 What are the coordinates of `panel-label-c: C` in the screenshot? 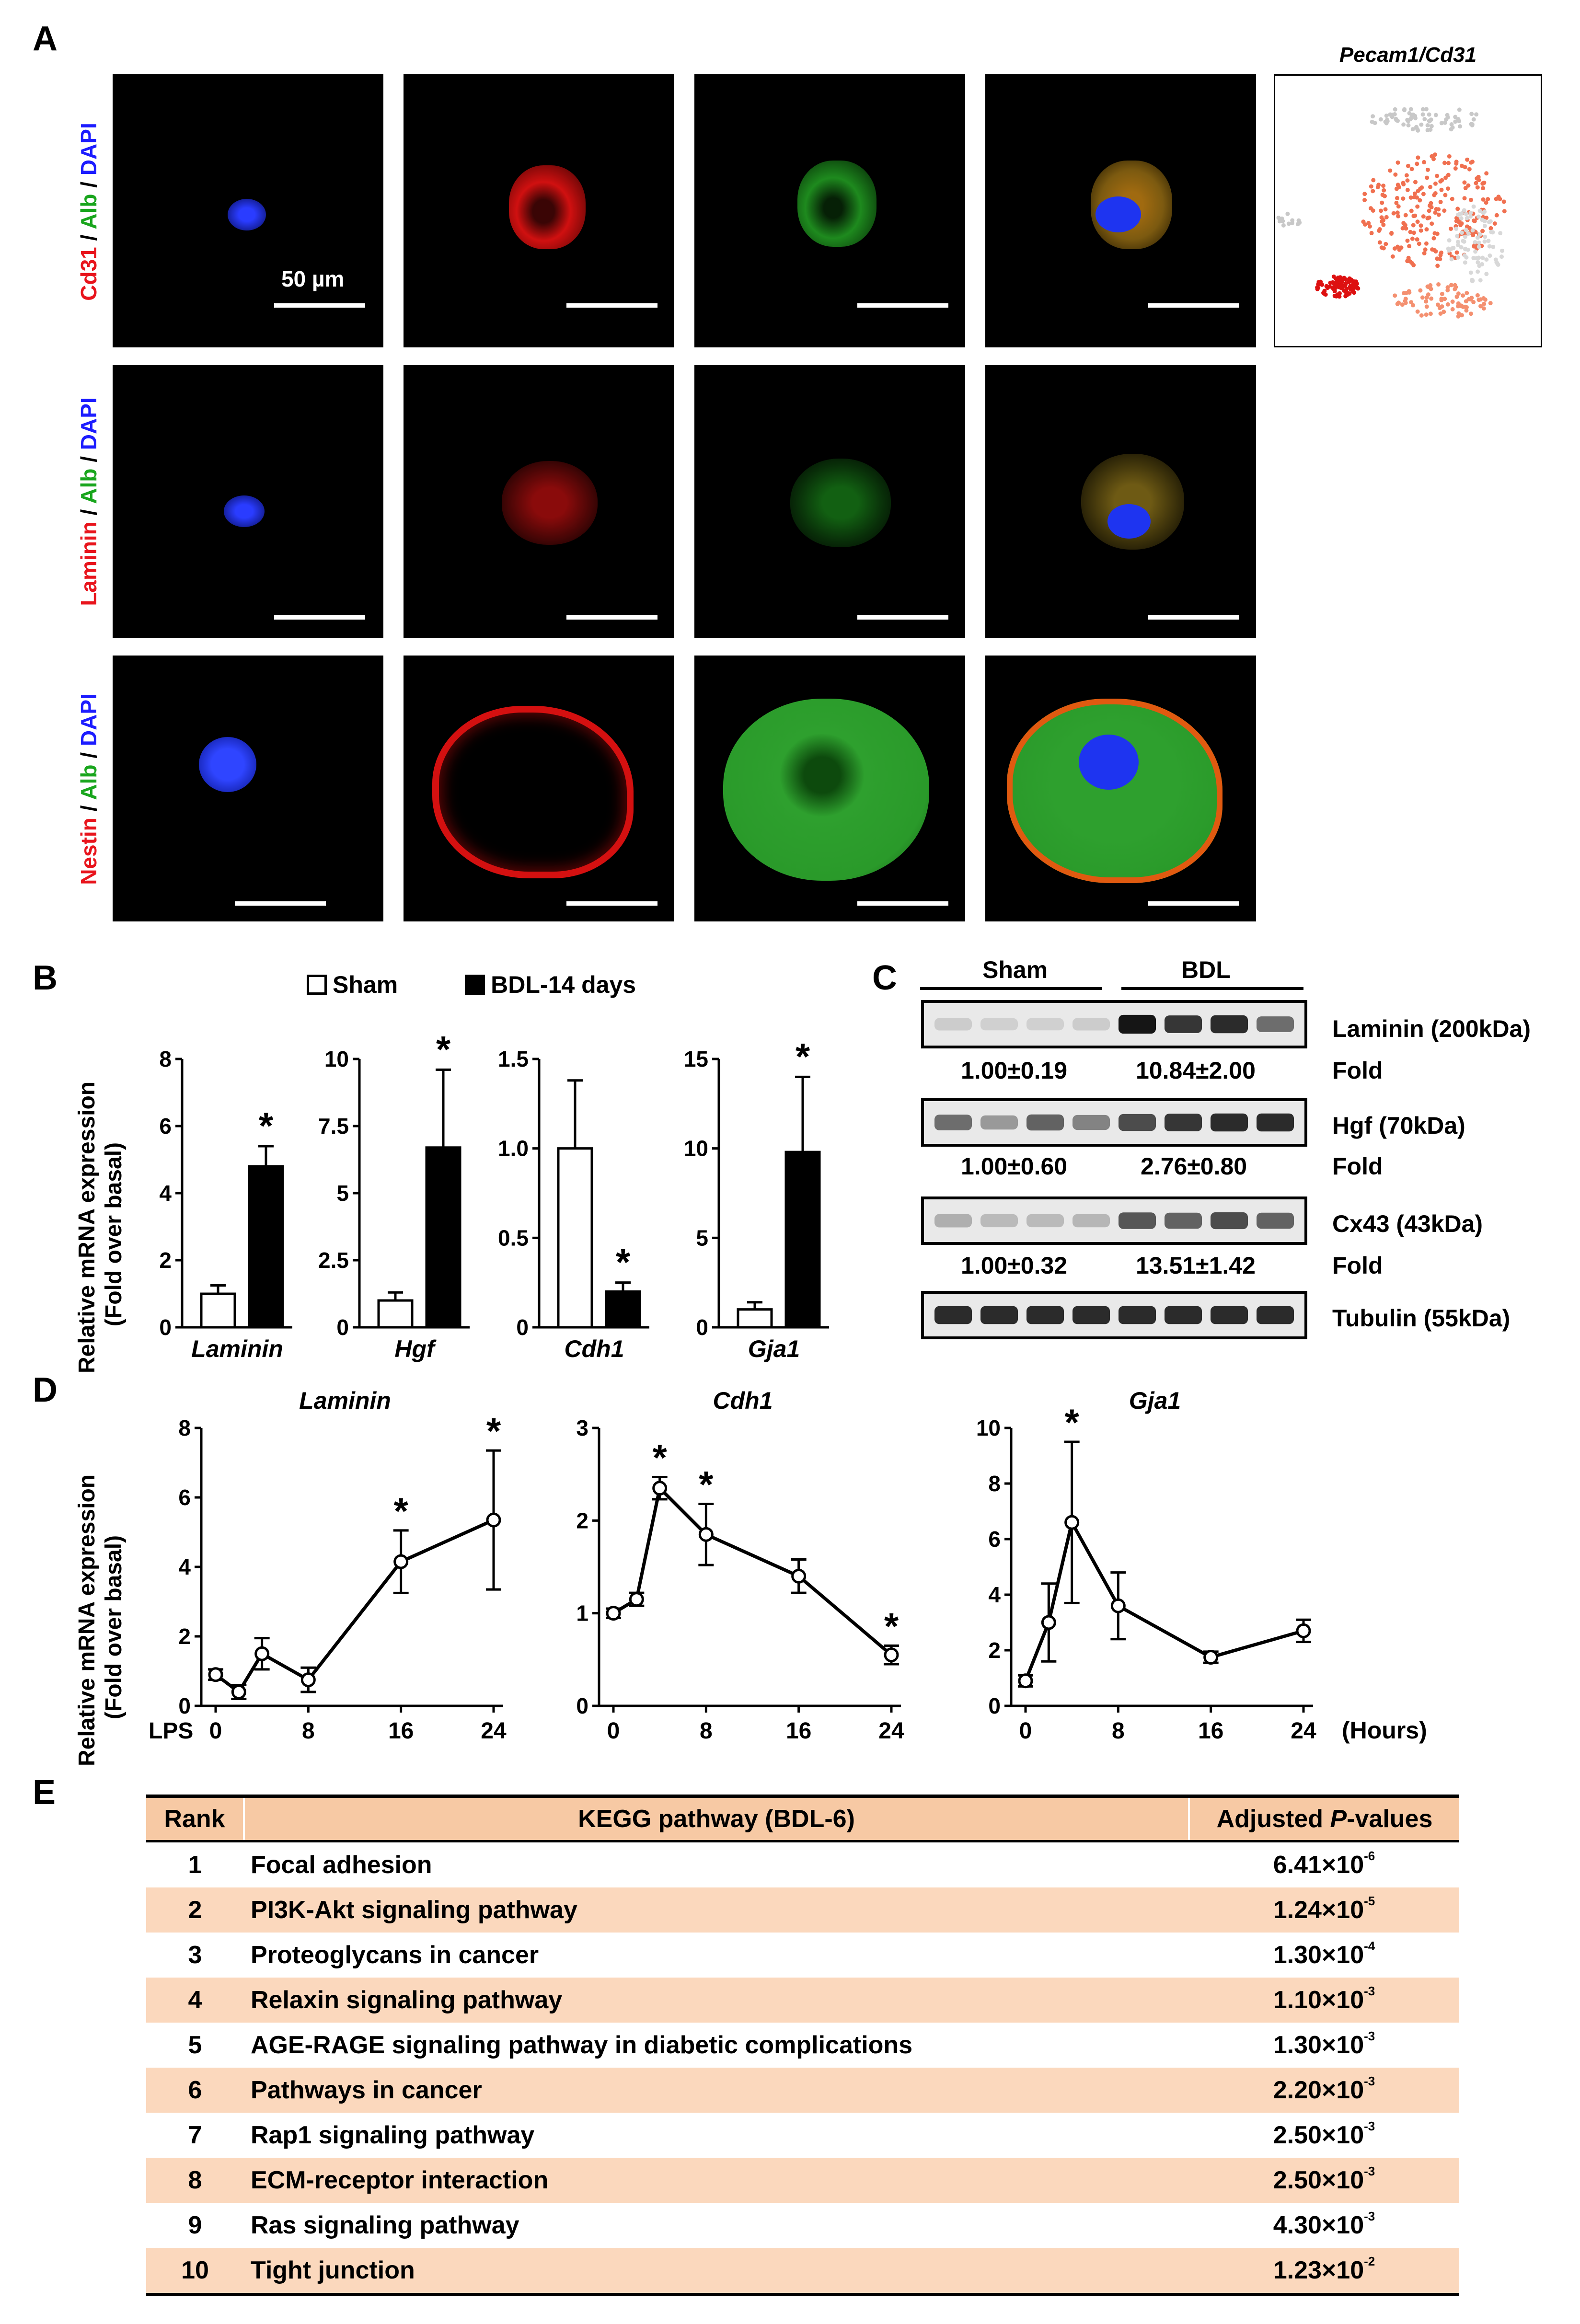 It's located at (884, 978).